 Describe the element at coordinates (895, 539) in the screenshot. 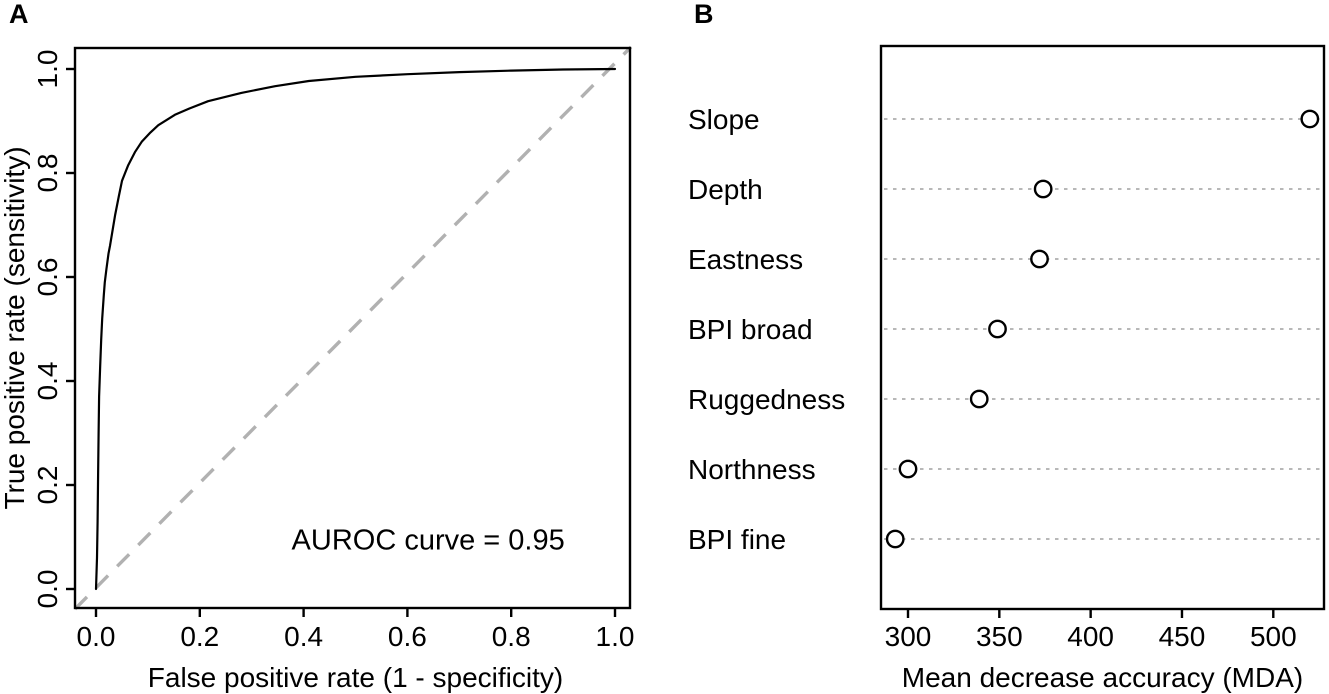

I see `mda-dot-bpi-fine` at that location.